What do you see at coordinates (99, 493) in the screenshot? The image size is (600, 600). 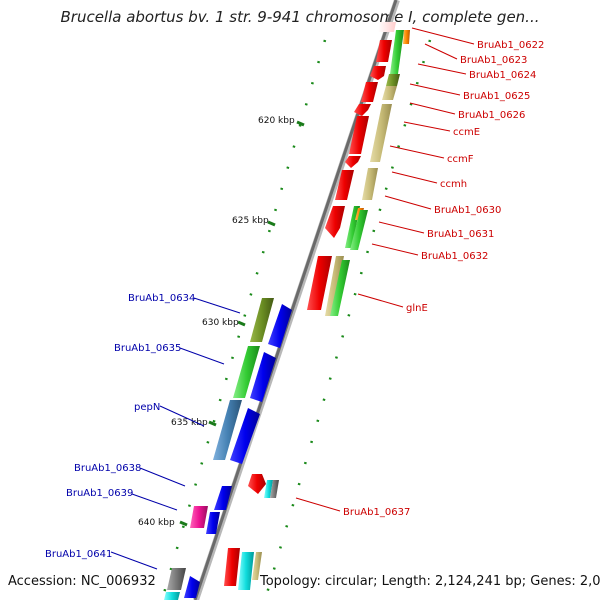 I see `gene-label-0639: BruAb1_0639` at bounding box center [99, 493].